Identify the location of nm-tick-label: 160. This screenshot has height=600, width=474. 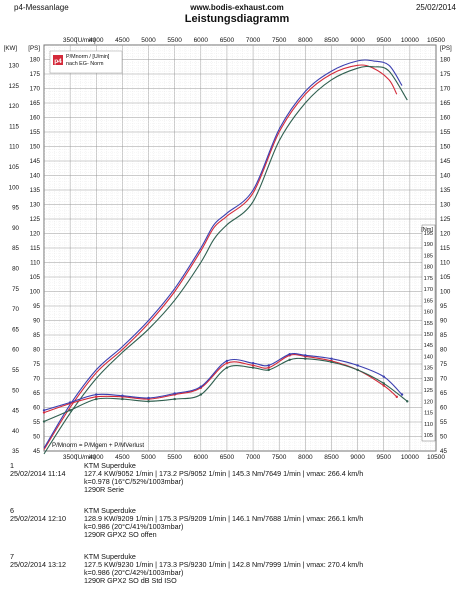
(428, 313).